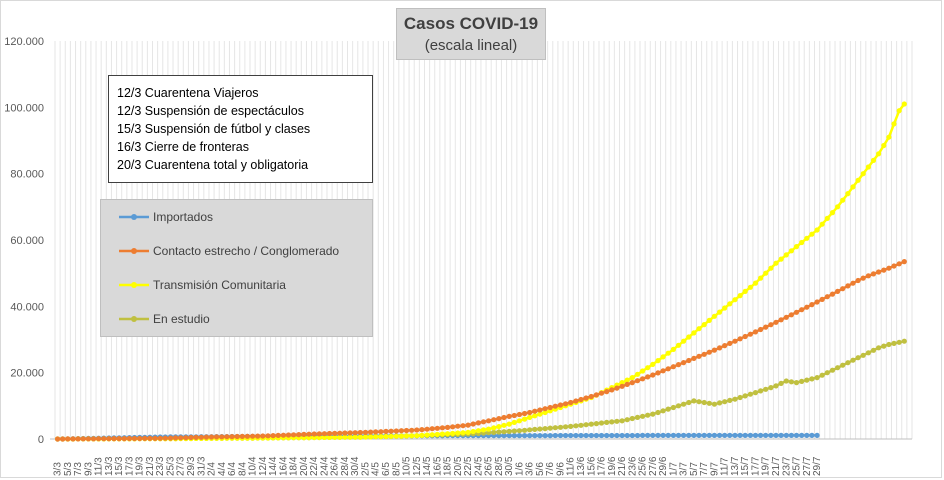 The width and height of the screenshot is (944, 480). Describe the element at coordinates (99, 466) in the screenshot. I see `x-tick-label: 11/3` at that location.